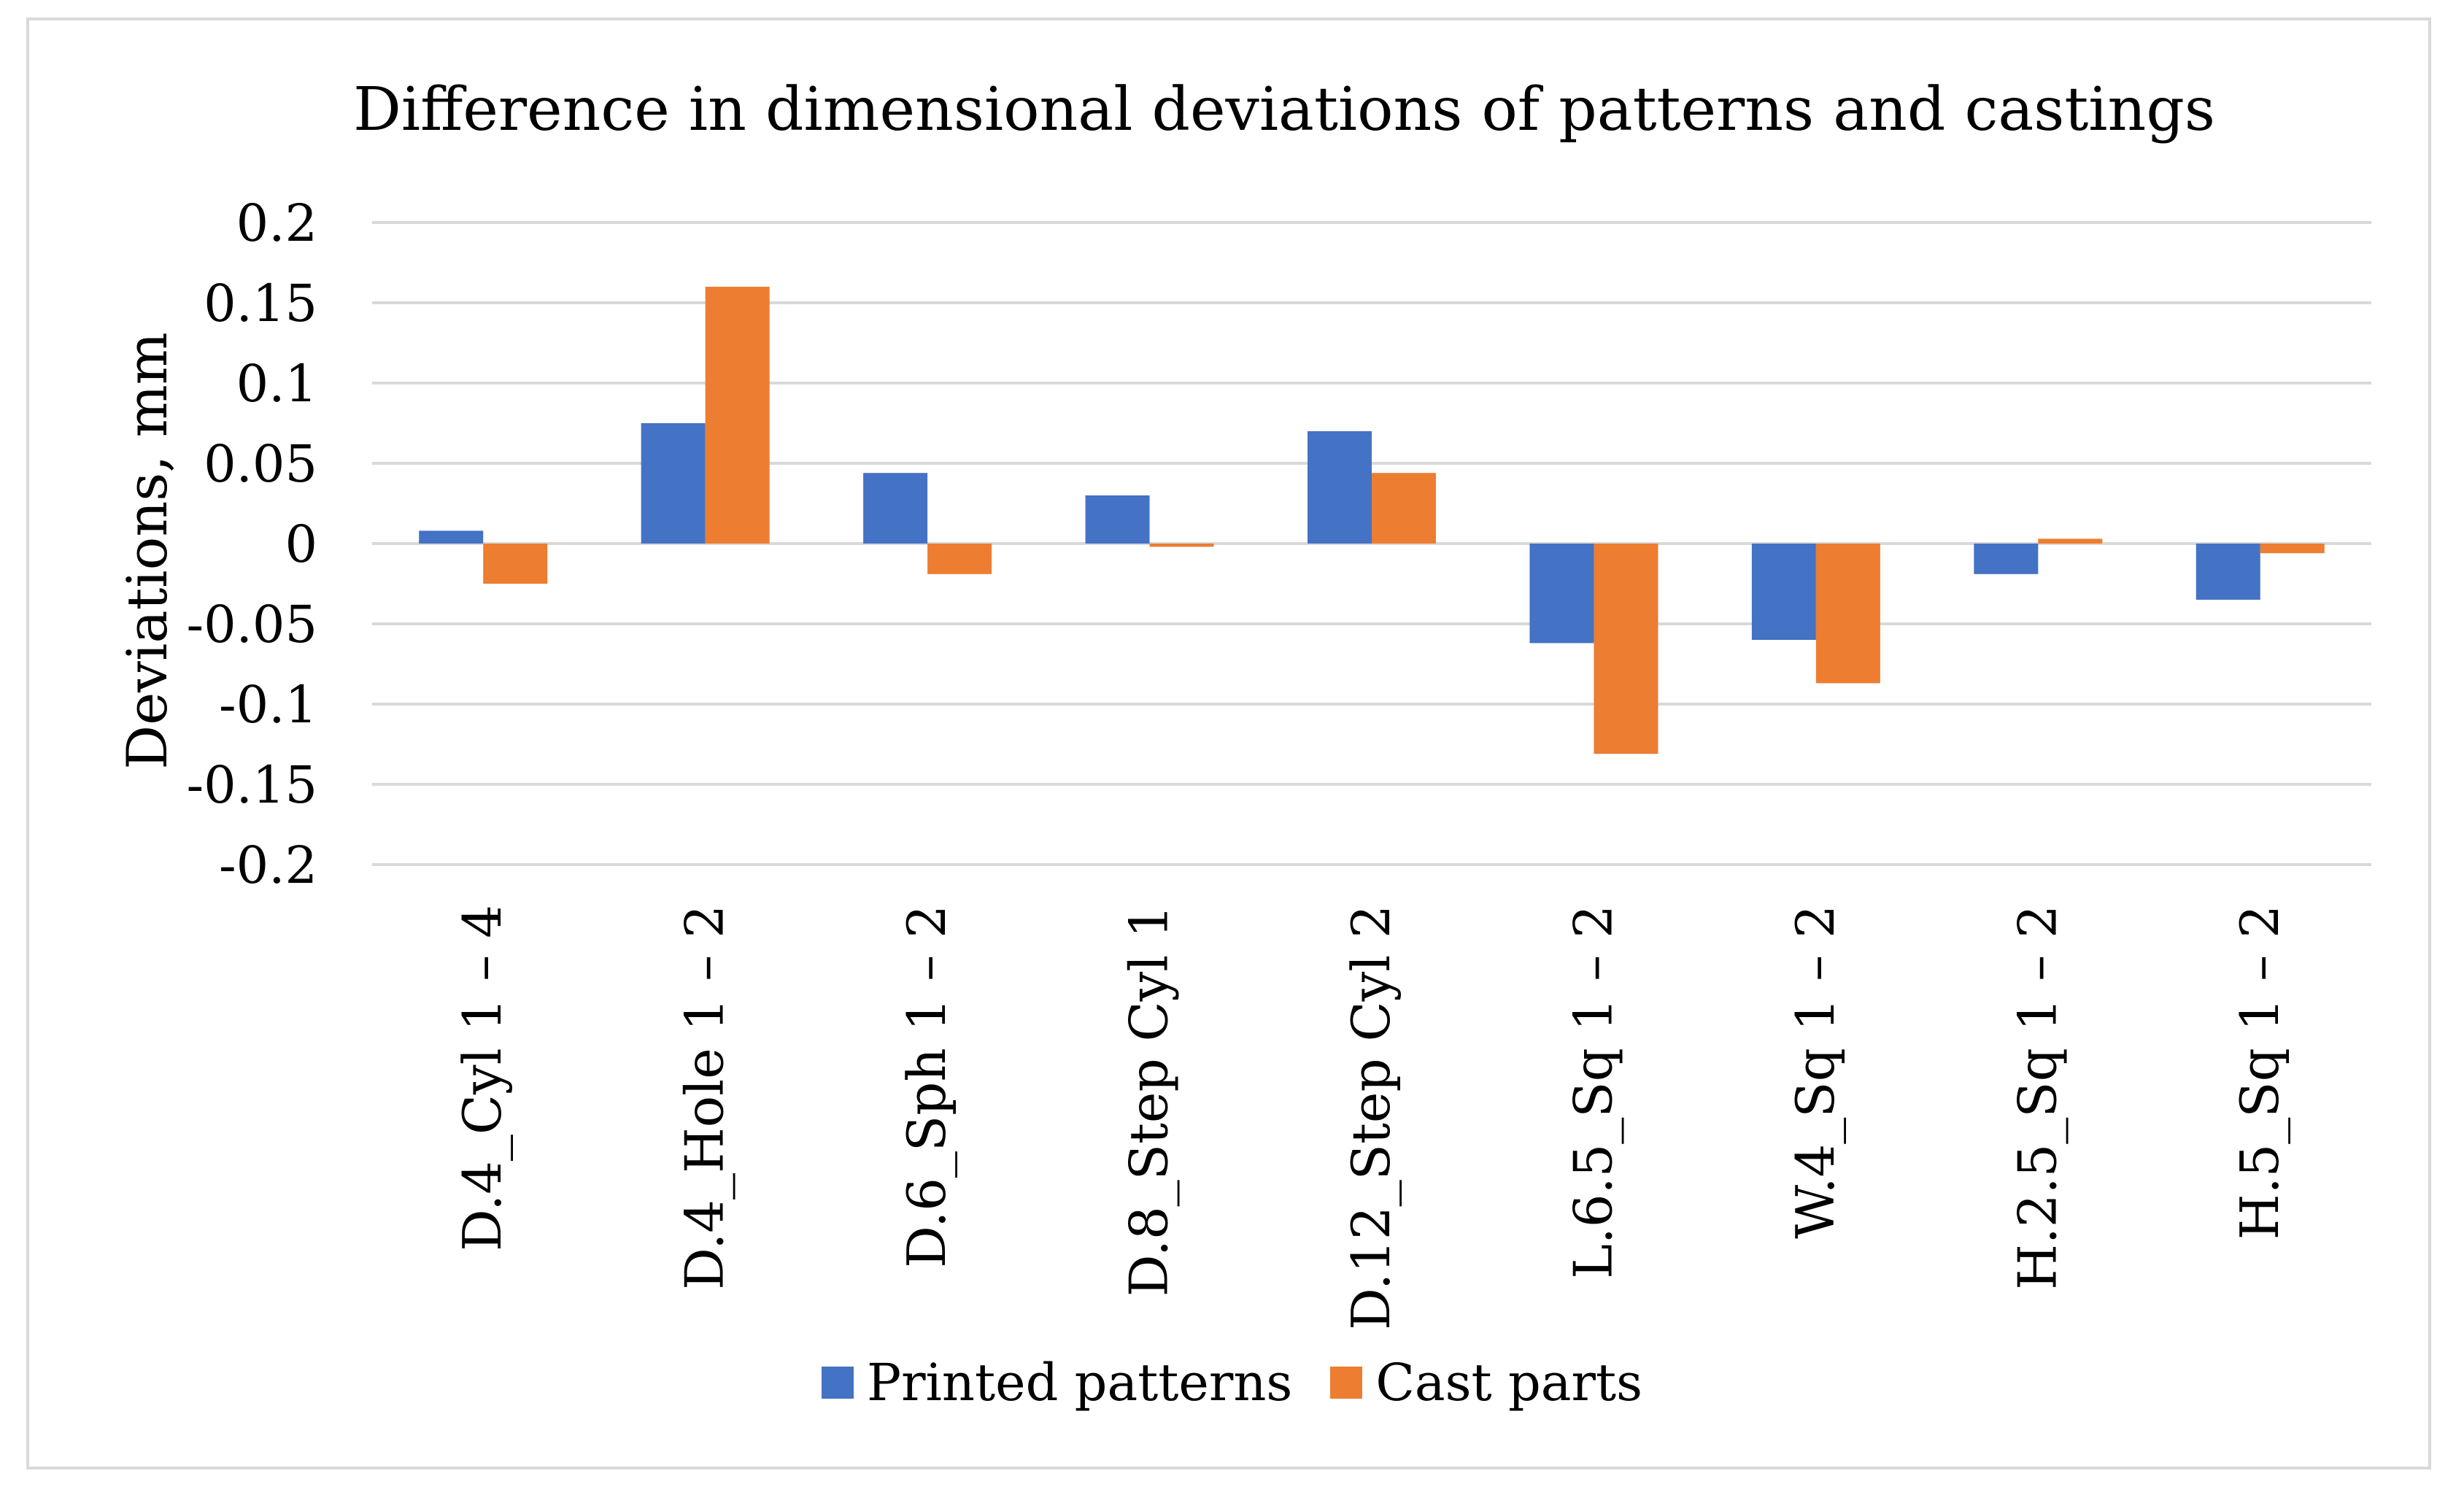  What do you see at coordinates (837, 1383) in the screenshot?
I see `legend-swatch-printed-patterns` at bounding box center [837, 1383].